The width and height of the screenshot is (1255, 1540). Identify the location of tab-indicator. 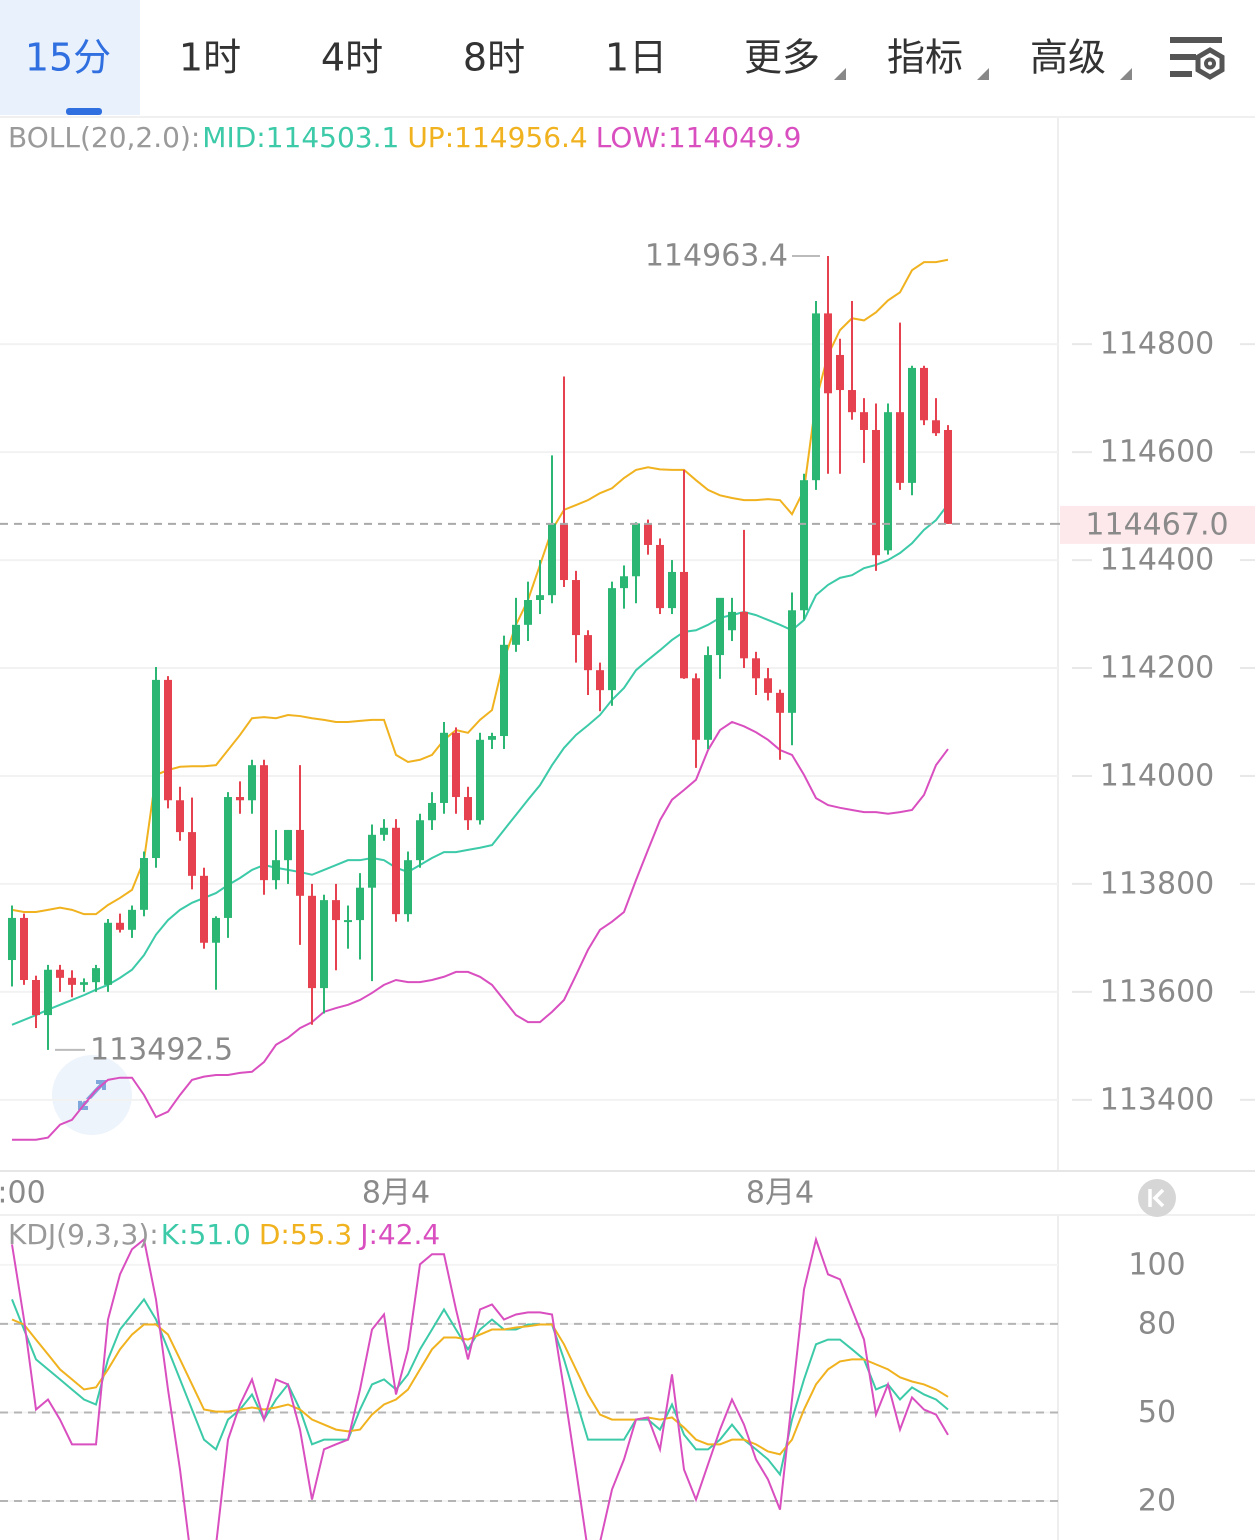
(84, 111).